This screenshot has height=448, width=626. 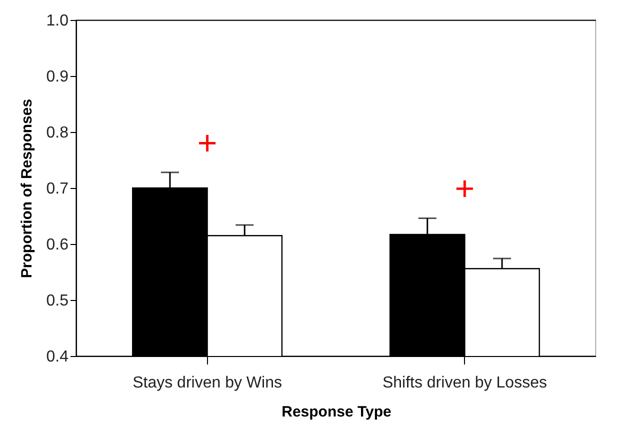 I want to click on y-tick-label: 0.8, so click(x=57, y=133).